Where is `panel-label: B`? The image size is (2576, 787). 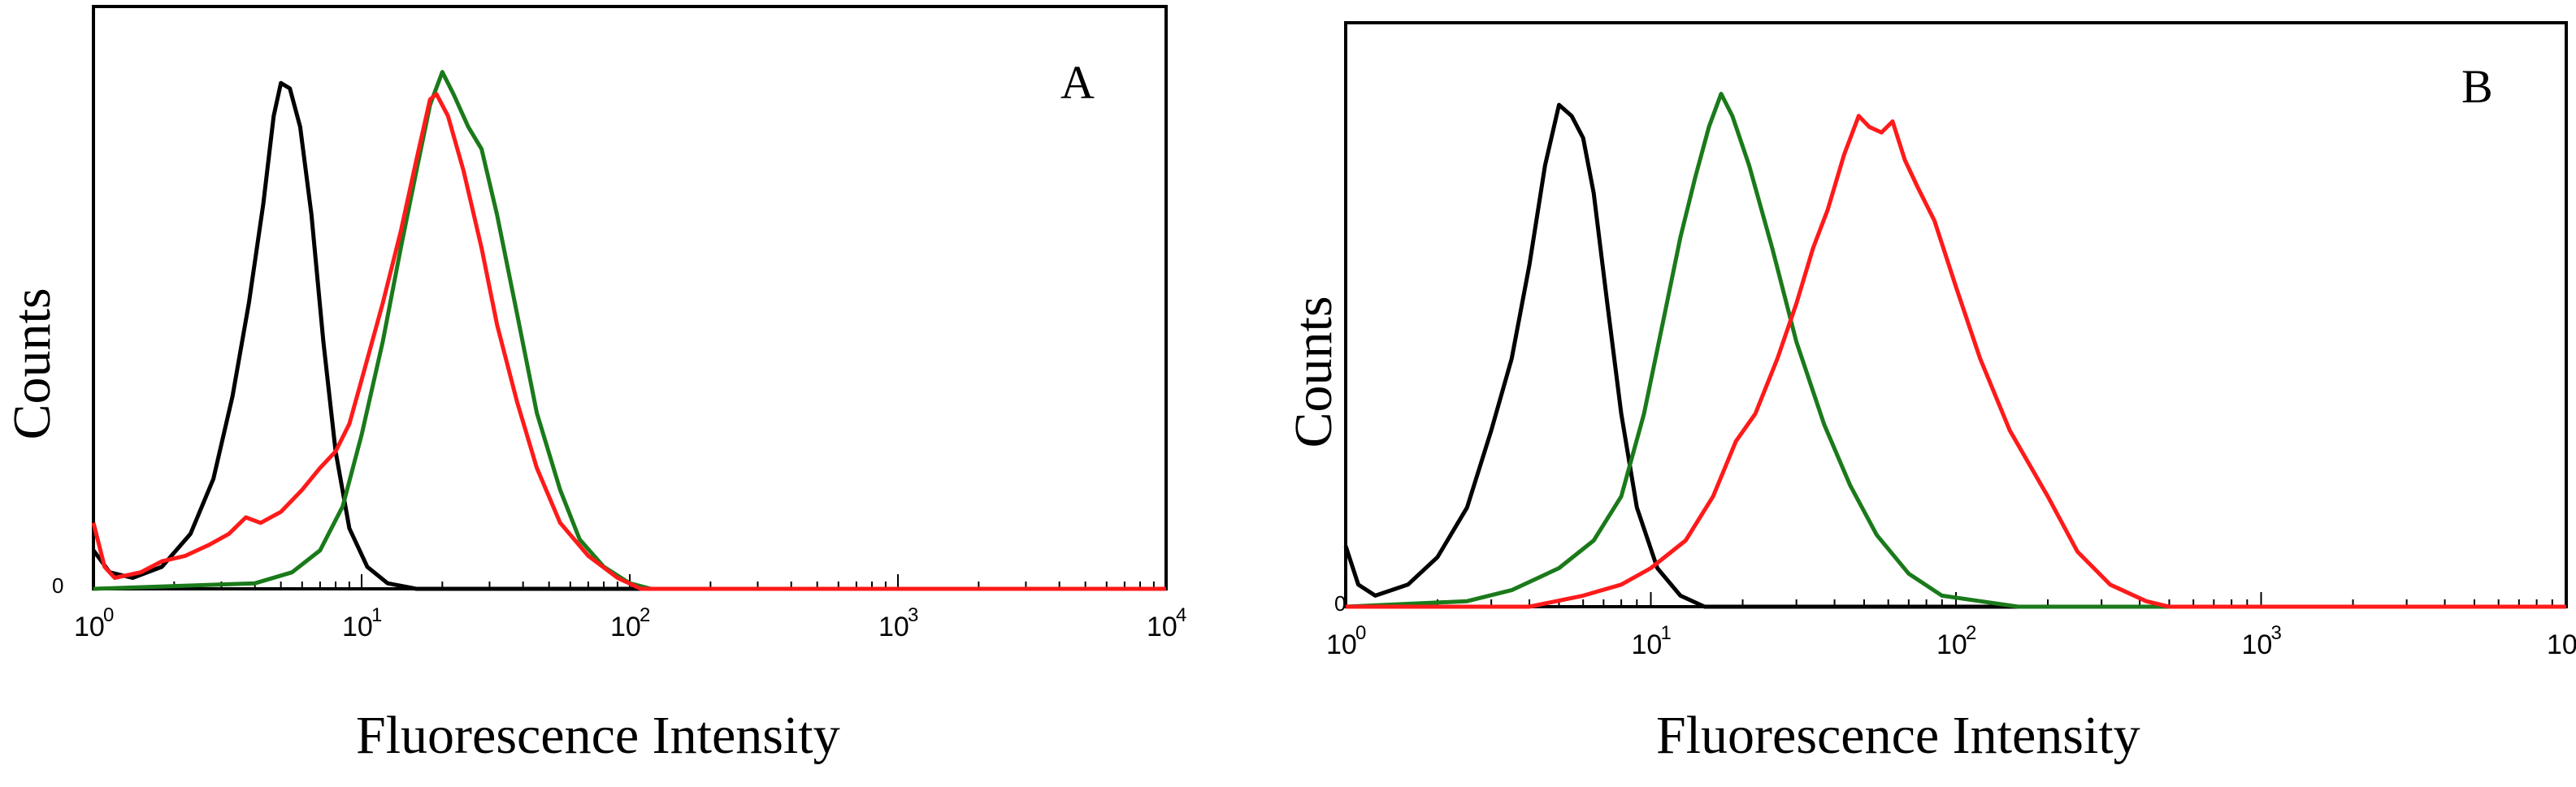
panel-label: B is located at coordinates (2477, 86).